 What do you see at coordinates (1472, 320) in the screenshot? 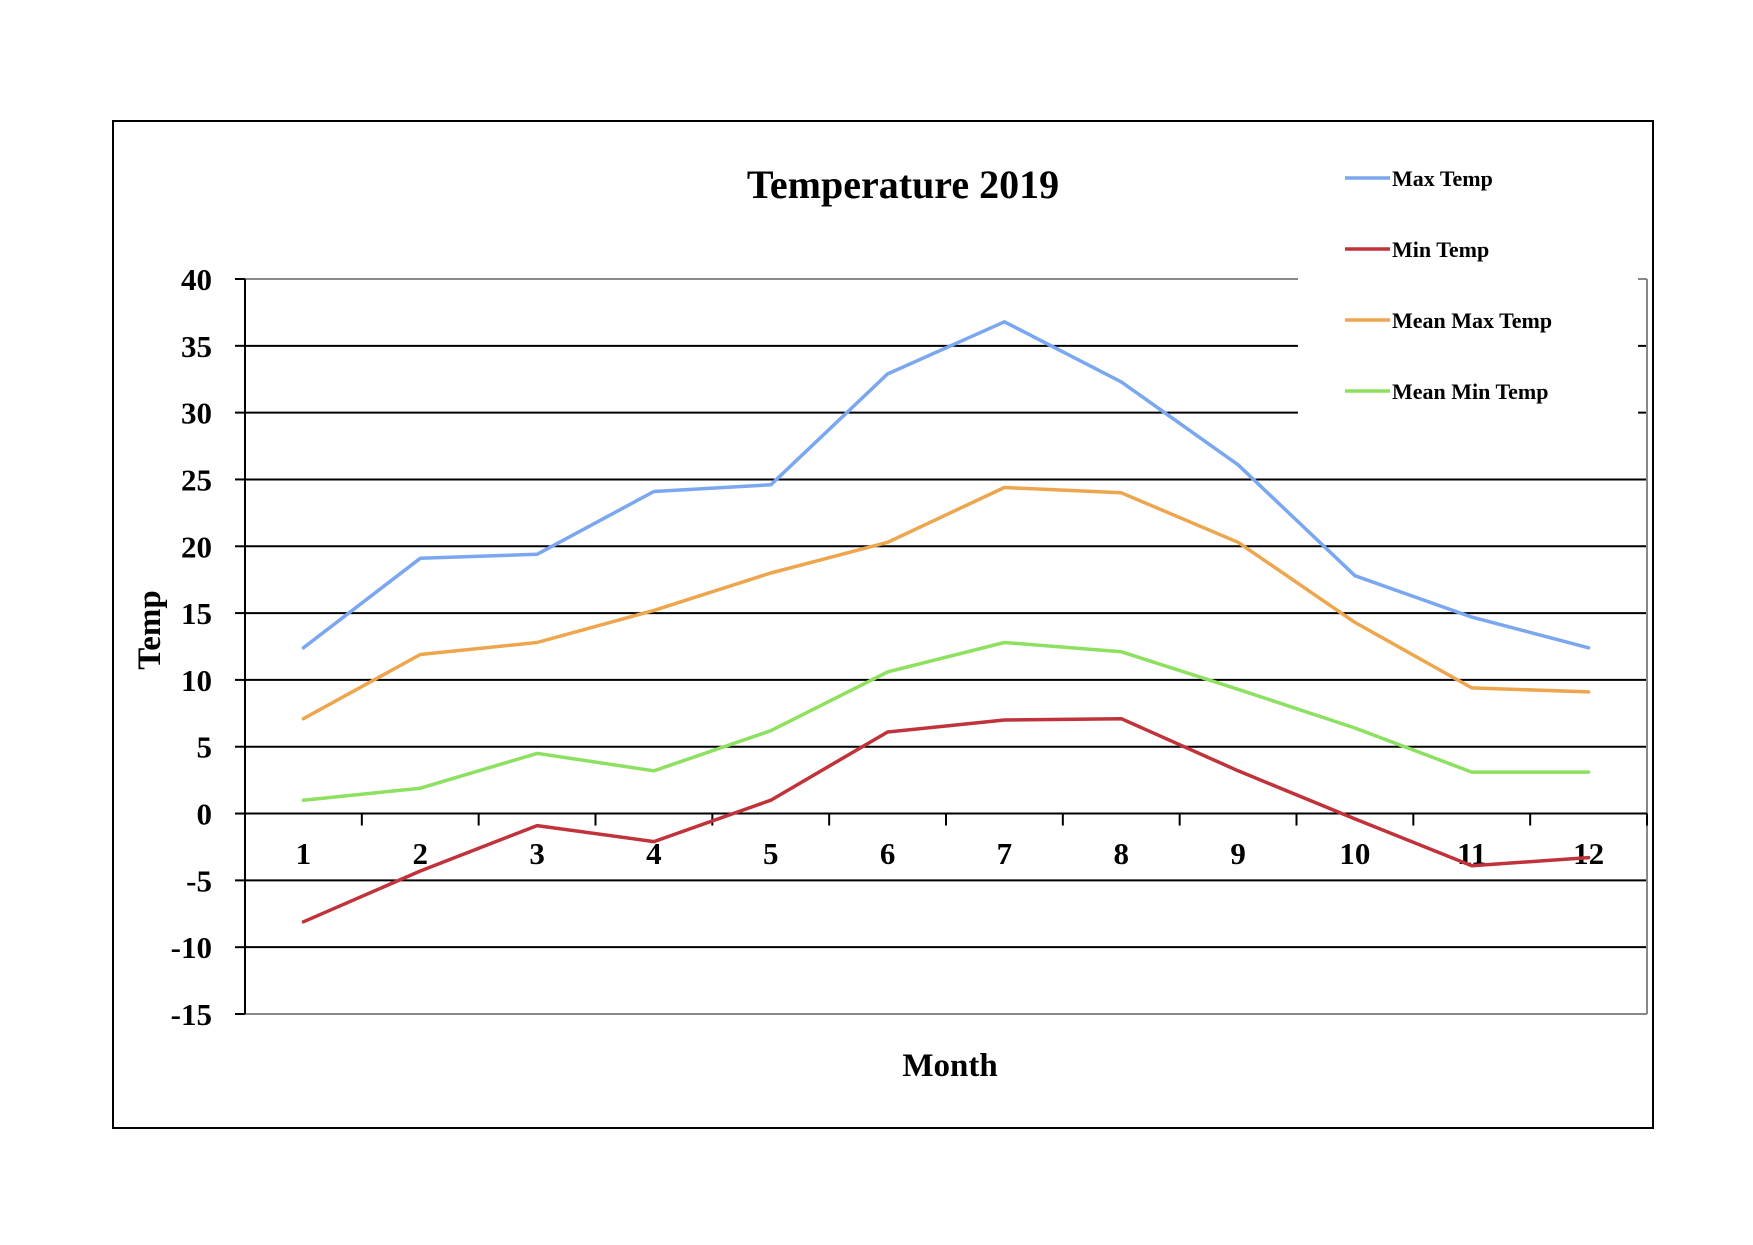
I see `legend-label-mean-max-temp: Mean Max Temp` at bounding box center [1472, 320].